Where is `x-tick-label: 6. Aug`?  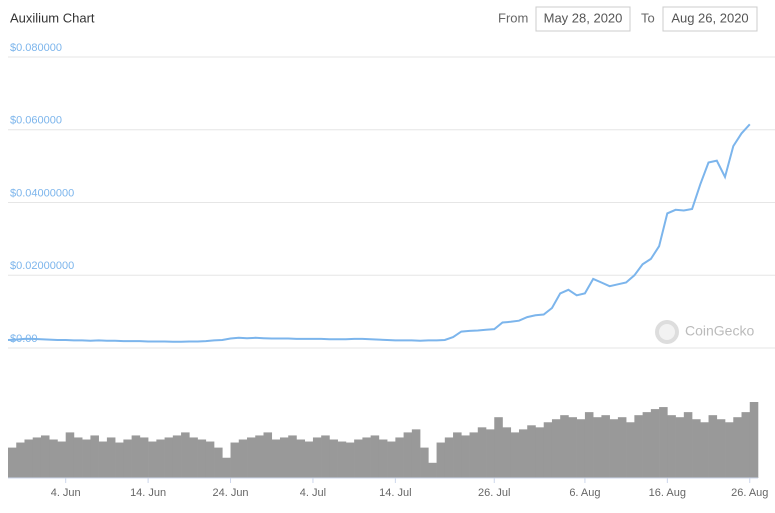 x-tick-label: 6. Aug is located at coordinates (584, 493).